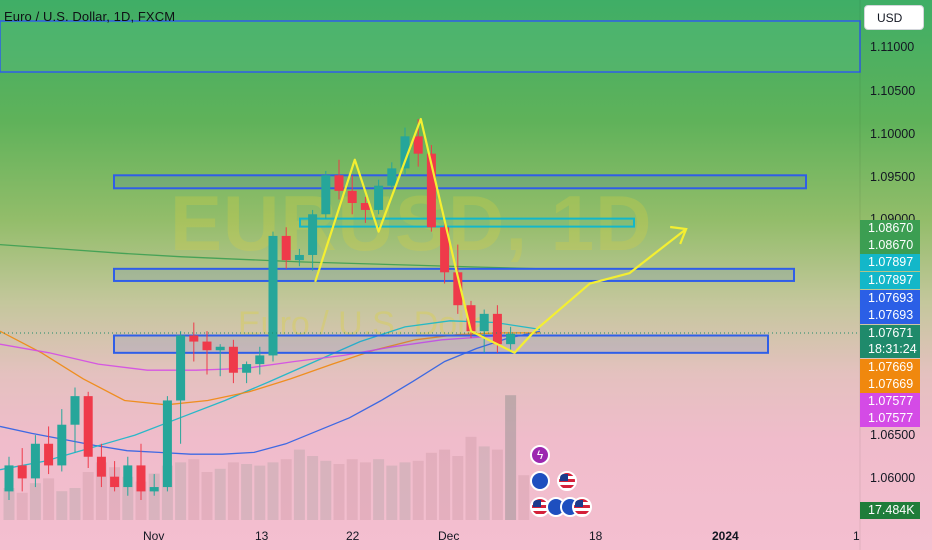 The width and height of the screenshot is (932, 550). What do you see at coordinates (890, 228) in the screenshot?
I see `ma-price-tag: 1.08670` at bounding box center [890, 228].